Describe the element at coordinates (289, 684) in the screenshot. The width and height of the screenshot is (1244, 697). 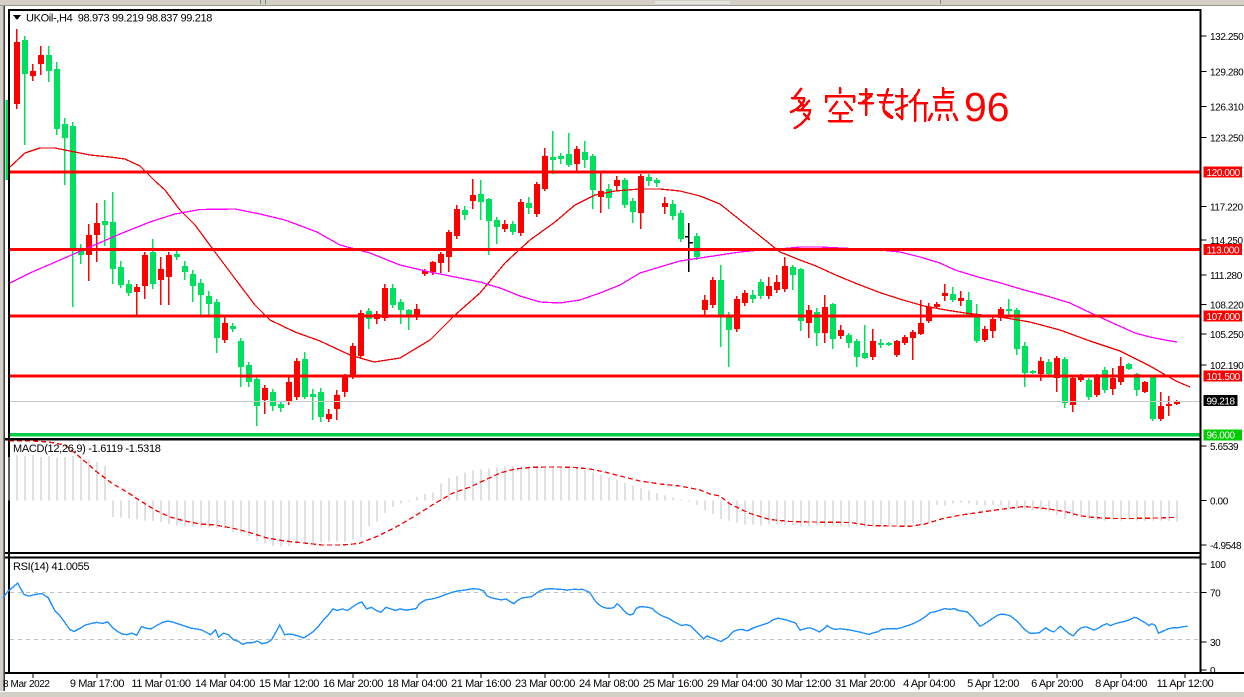
I see `svg-text: 15 Mar 12:00` at that location.